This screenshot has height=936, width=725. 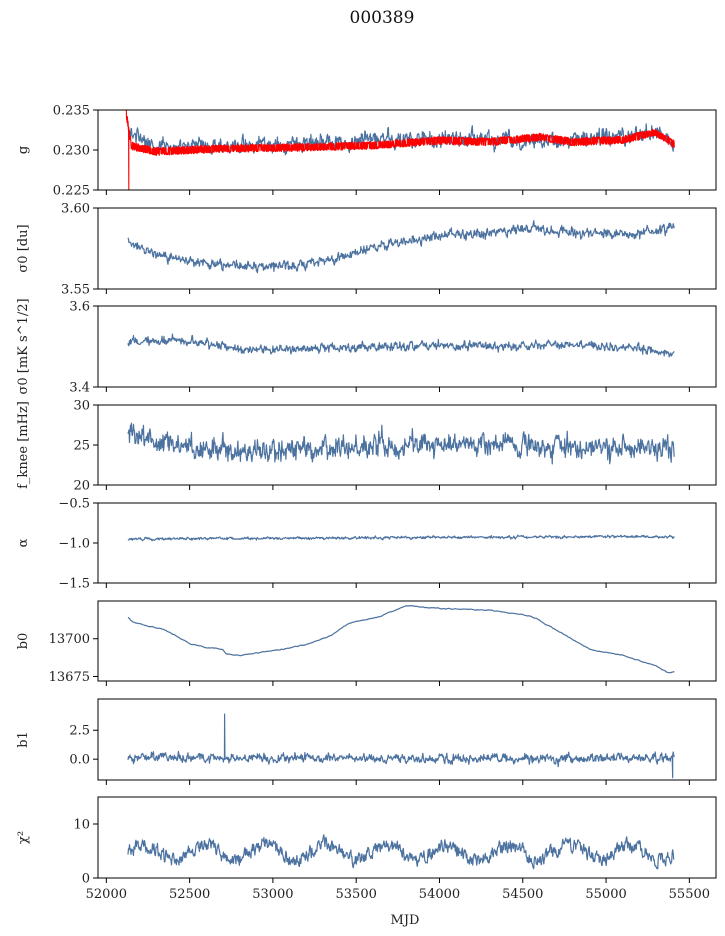 I want to click on axes-frame-sigma0_du, so click(x=407, y=248).